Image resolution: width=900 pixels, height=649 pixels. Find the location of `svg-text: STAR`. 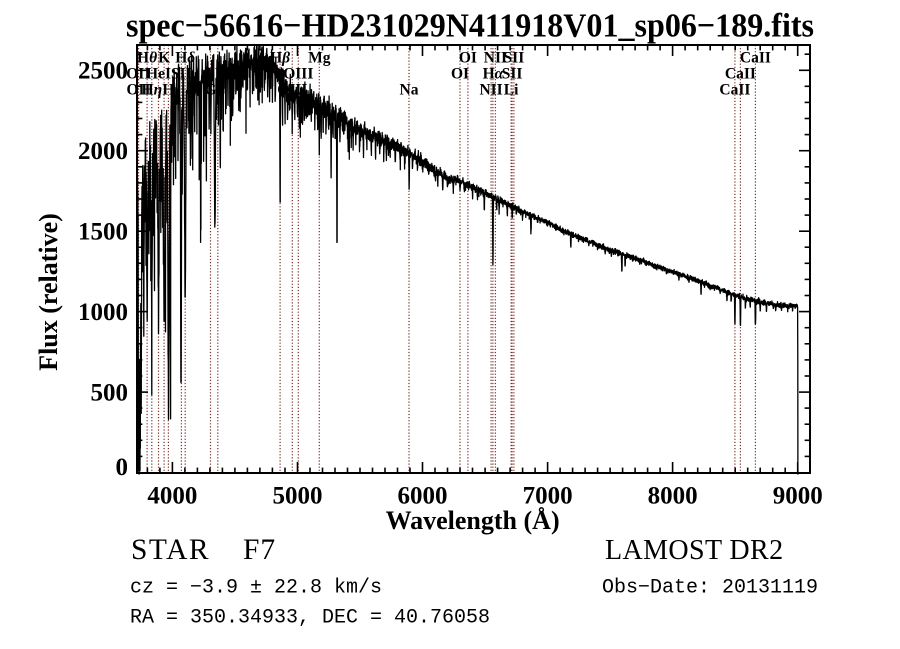

svg-text: STAR is located at coordinates (170, 550).